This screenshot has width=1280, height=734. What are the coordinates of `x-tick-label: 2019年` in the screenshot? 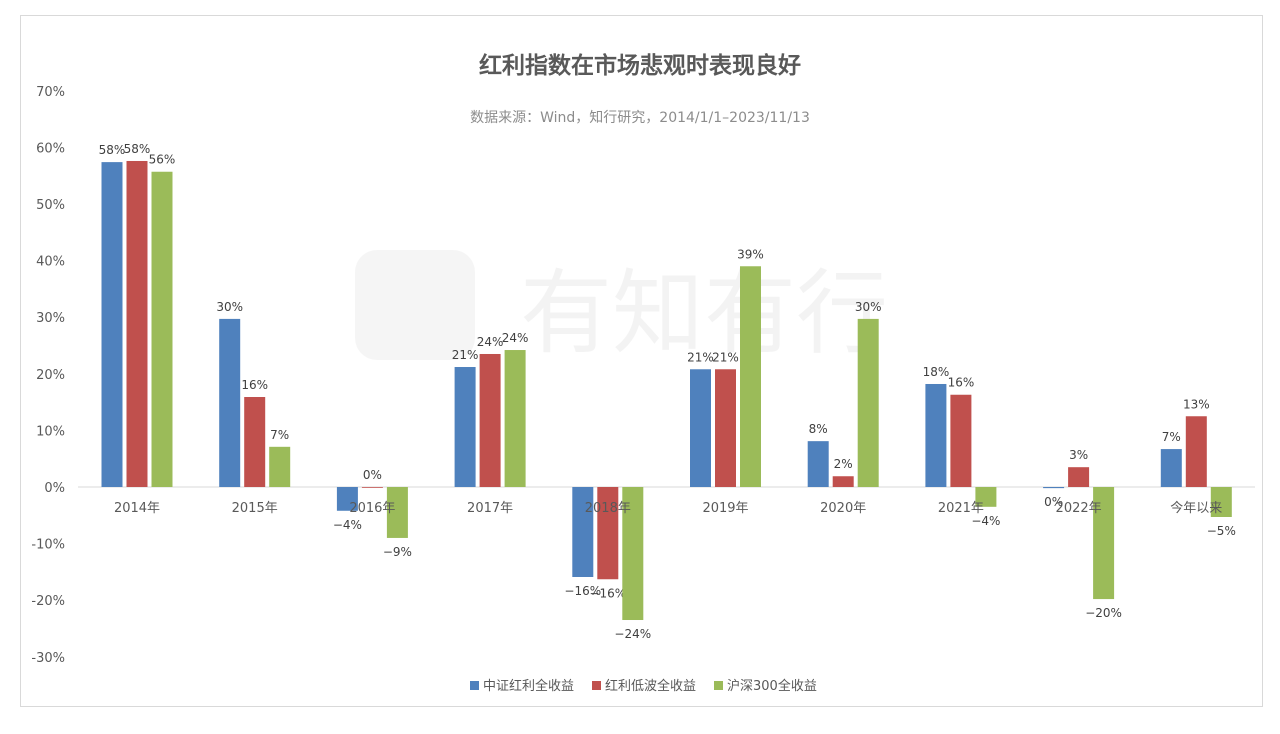 It's located at (725, 508).